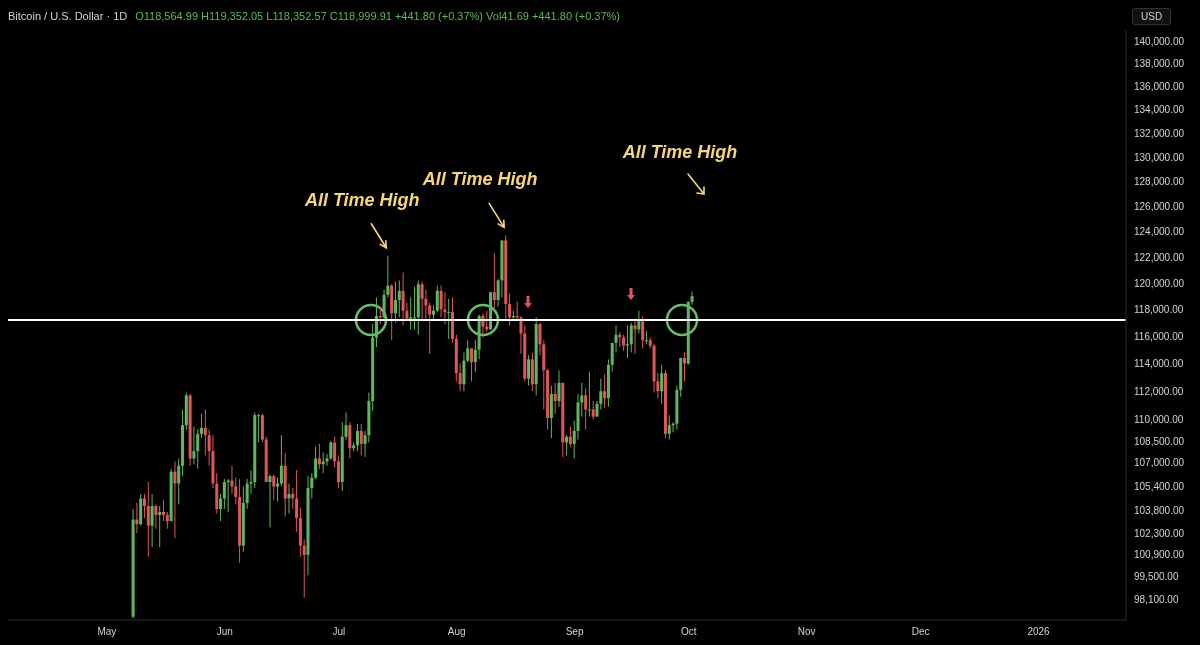  What do you see at coordinates (574, 632) in the screenshot?
I see `x-tick-label: Sep` at bounding box center [574, 632].